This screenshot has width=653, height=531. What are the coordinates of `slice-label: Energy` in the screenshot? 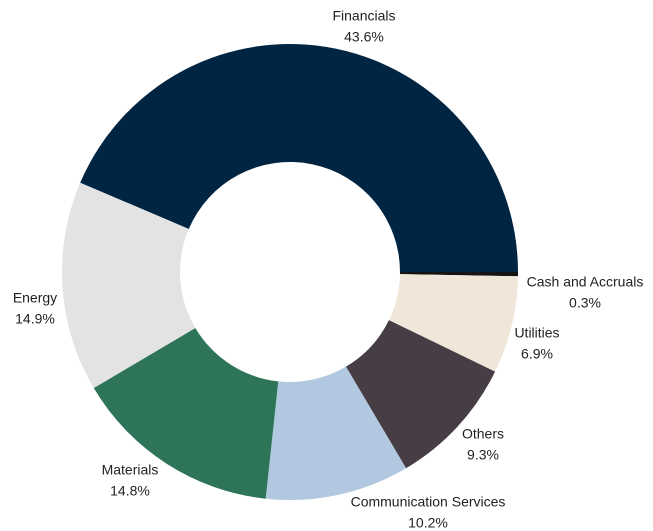 It's located at (35, 298).